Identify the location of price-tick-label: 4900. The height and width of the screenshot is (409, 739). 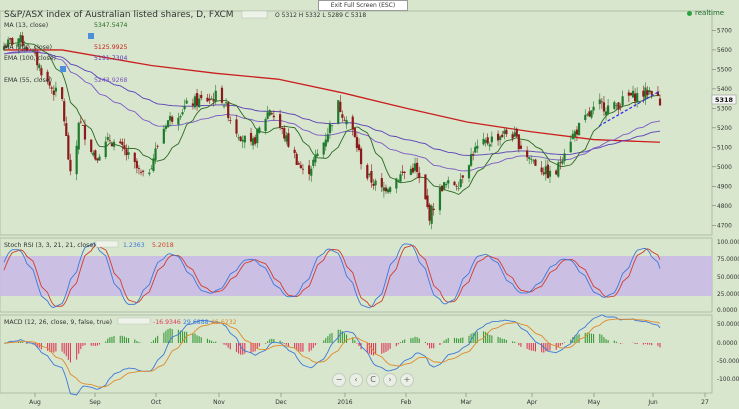
(724, 187).